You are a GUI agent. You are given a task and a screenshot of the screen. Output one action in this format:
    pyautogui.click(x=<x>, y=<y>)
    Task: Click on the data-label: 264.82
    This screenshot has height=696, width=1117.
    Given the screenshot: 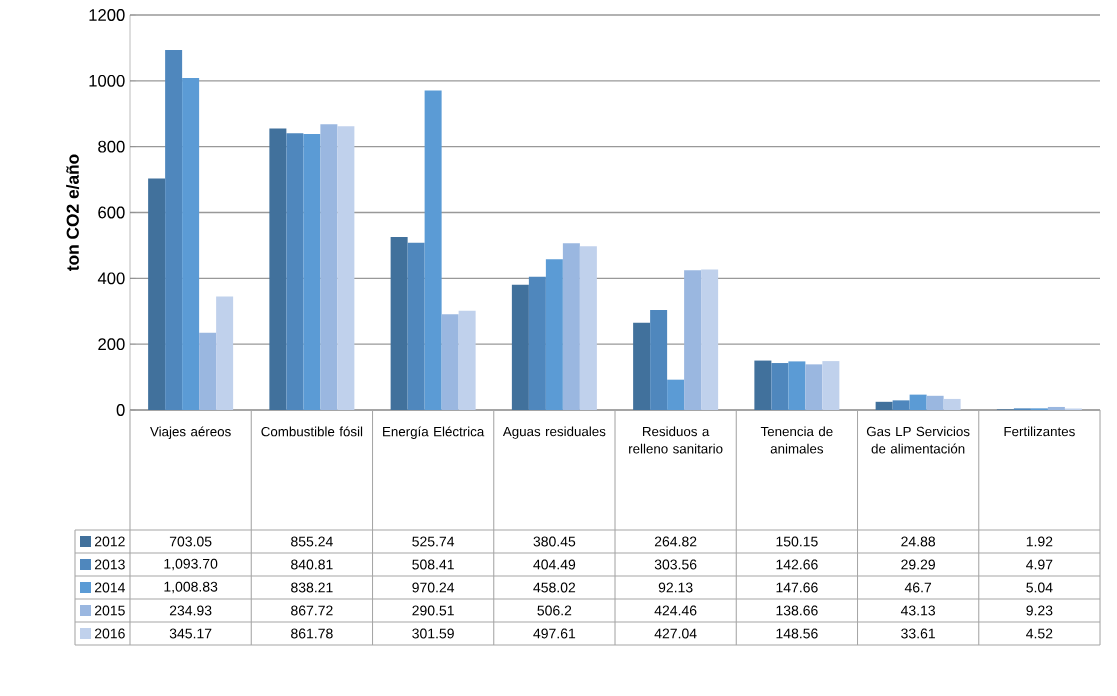 What is the action you would take?
    pyautogui.click(x=675, y=541)
    